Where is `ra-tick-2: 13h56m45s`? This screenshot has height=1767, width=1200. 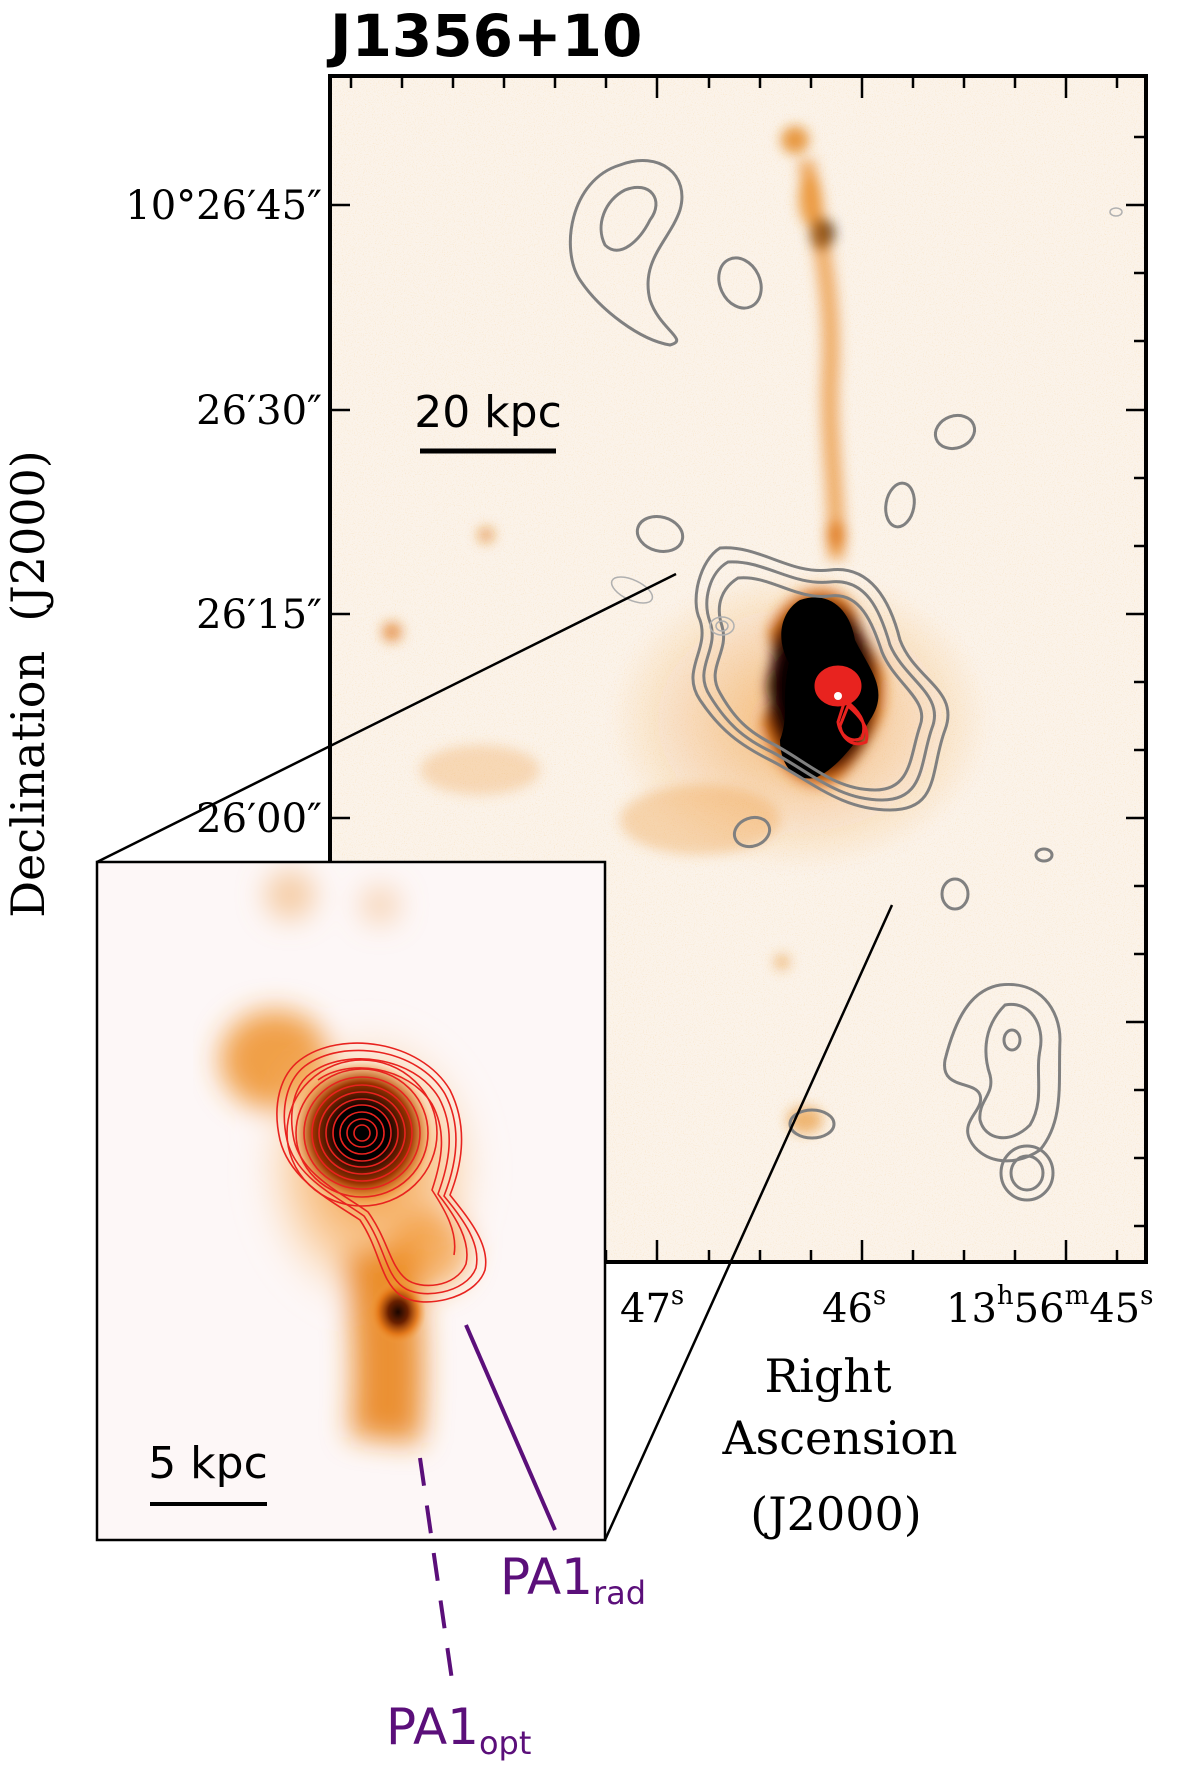 ra-tick-2: 13h56m45s is located at coordinates (1049, 1306).